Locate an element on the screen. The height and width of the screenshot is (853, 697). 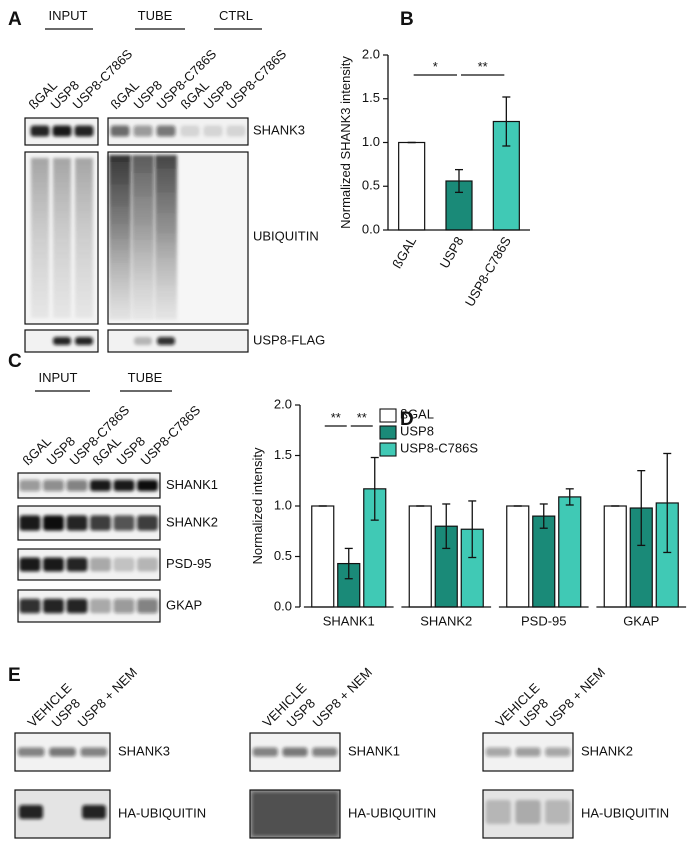
x-tick-label: SHANK2 is located at coordinates (446, 620).